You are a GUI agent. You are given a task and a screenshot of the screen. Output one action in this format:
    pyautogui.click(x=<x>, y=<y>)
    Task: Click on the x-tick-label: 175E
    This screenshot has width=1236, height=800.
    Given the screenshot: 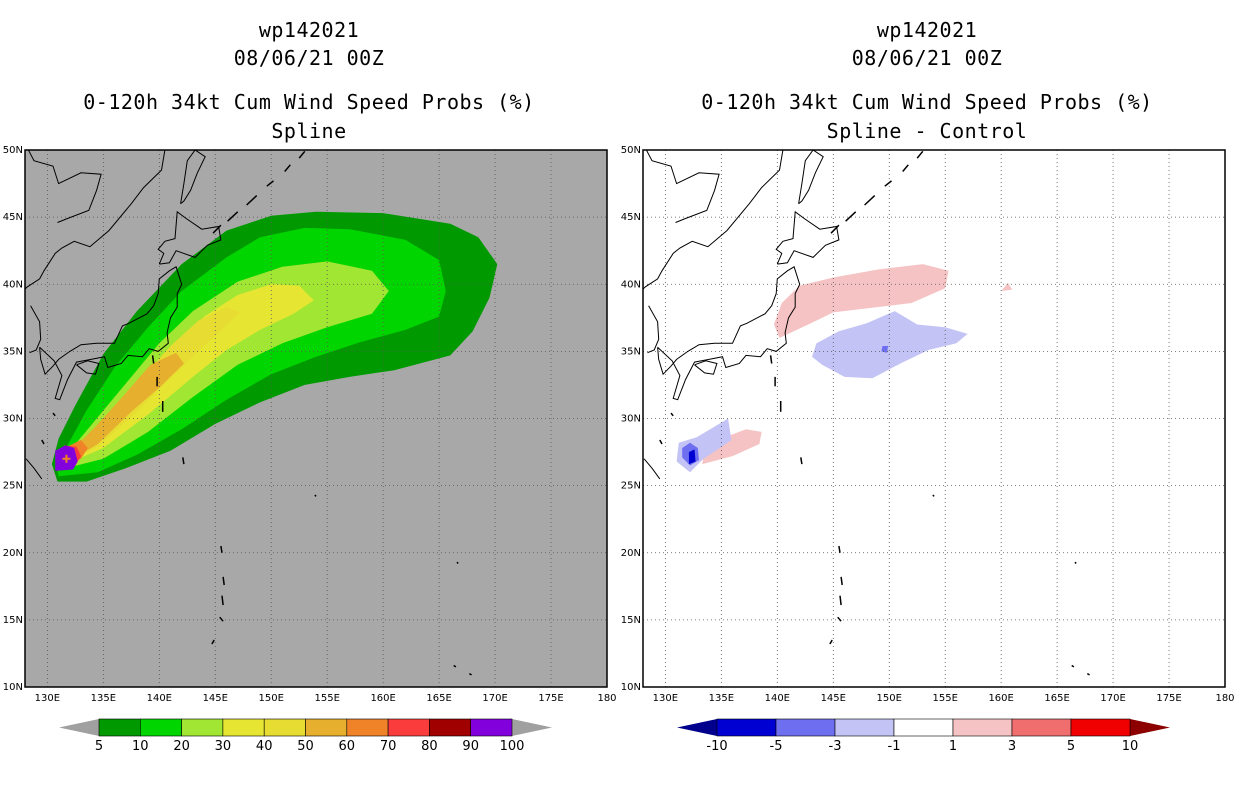 What is the action you would take?
    pyautogui.click(x=550, y=698)
    